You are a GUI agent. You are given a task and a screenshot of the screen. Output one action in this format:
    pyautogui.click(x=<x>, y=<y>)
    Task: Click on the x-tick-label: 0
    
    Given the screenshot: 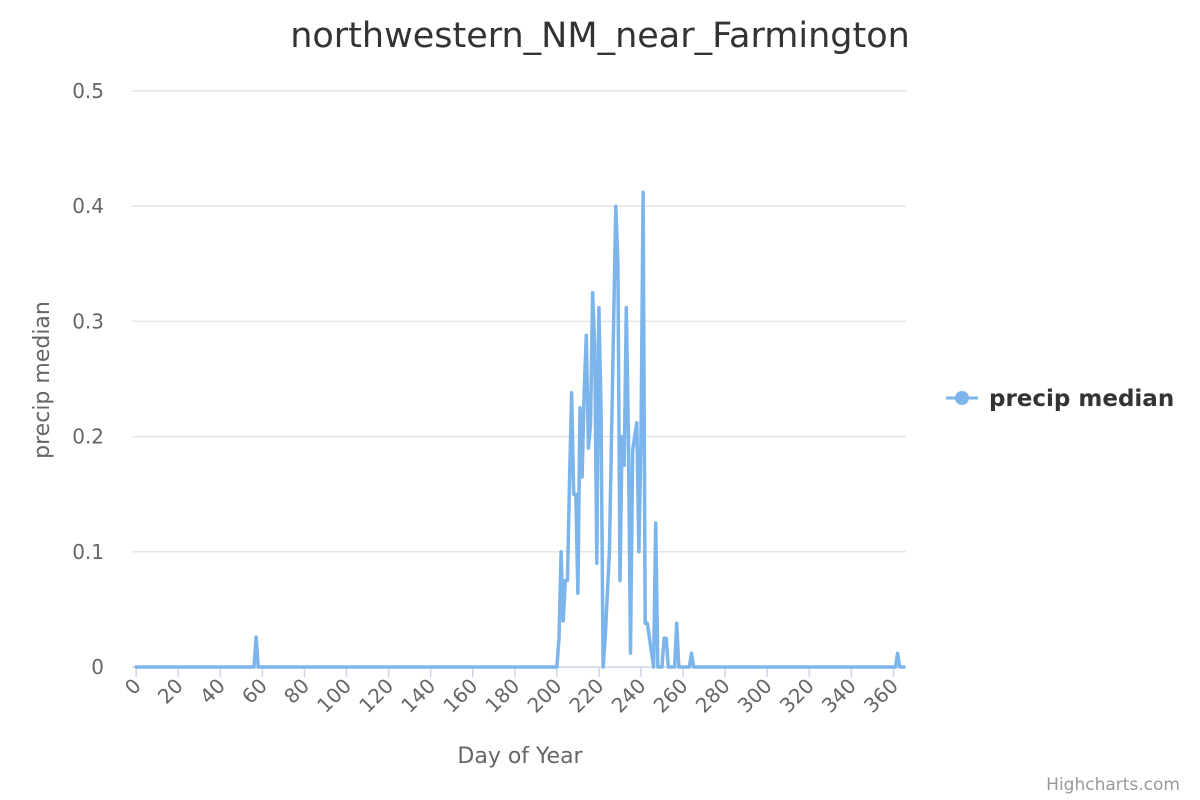 What is the action you would take?
    pyautogui.click(x=133, y=687)
    